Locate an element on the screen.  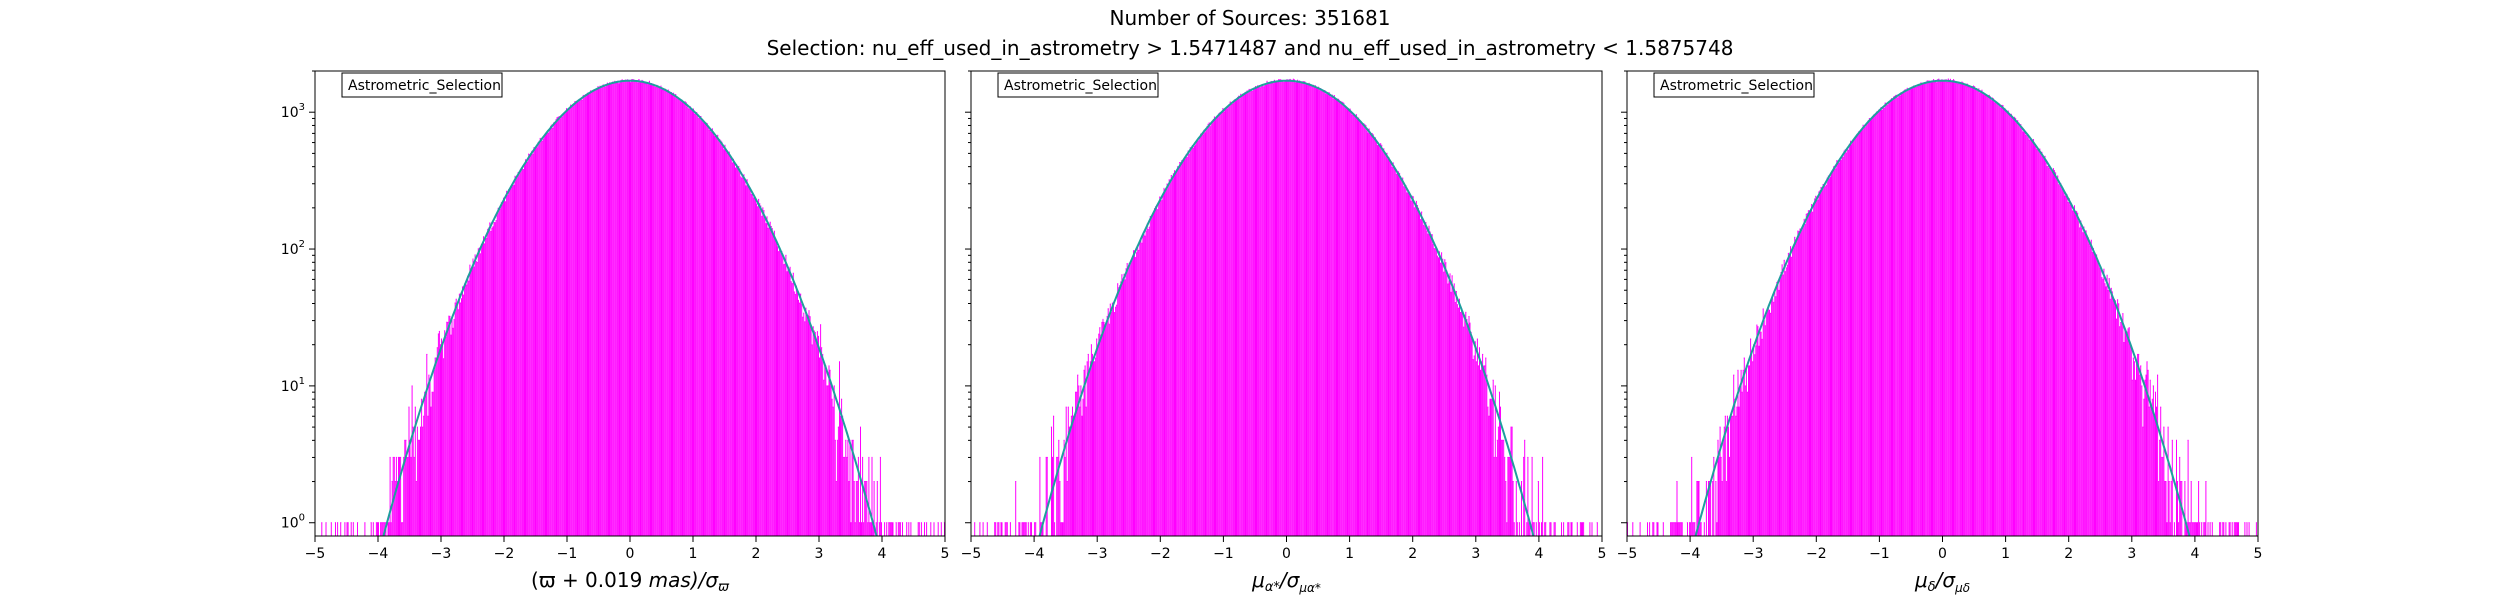
y-tick-label: 10³ is located at coordinates (293, 111).